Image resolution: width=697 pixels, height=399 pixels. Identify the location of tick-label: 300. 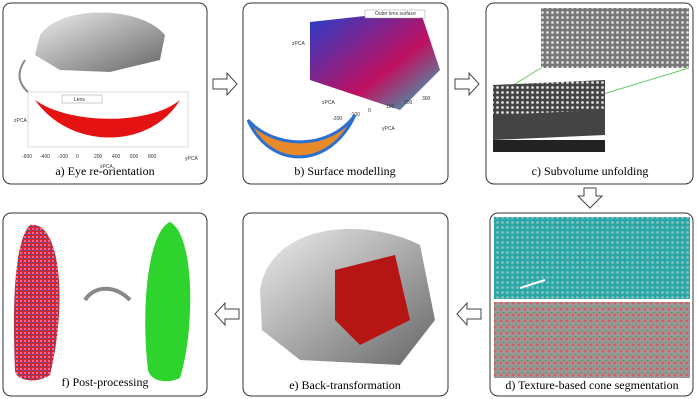
(426, 99).